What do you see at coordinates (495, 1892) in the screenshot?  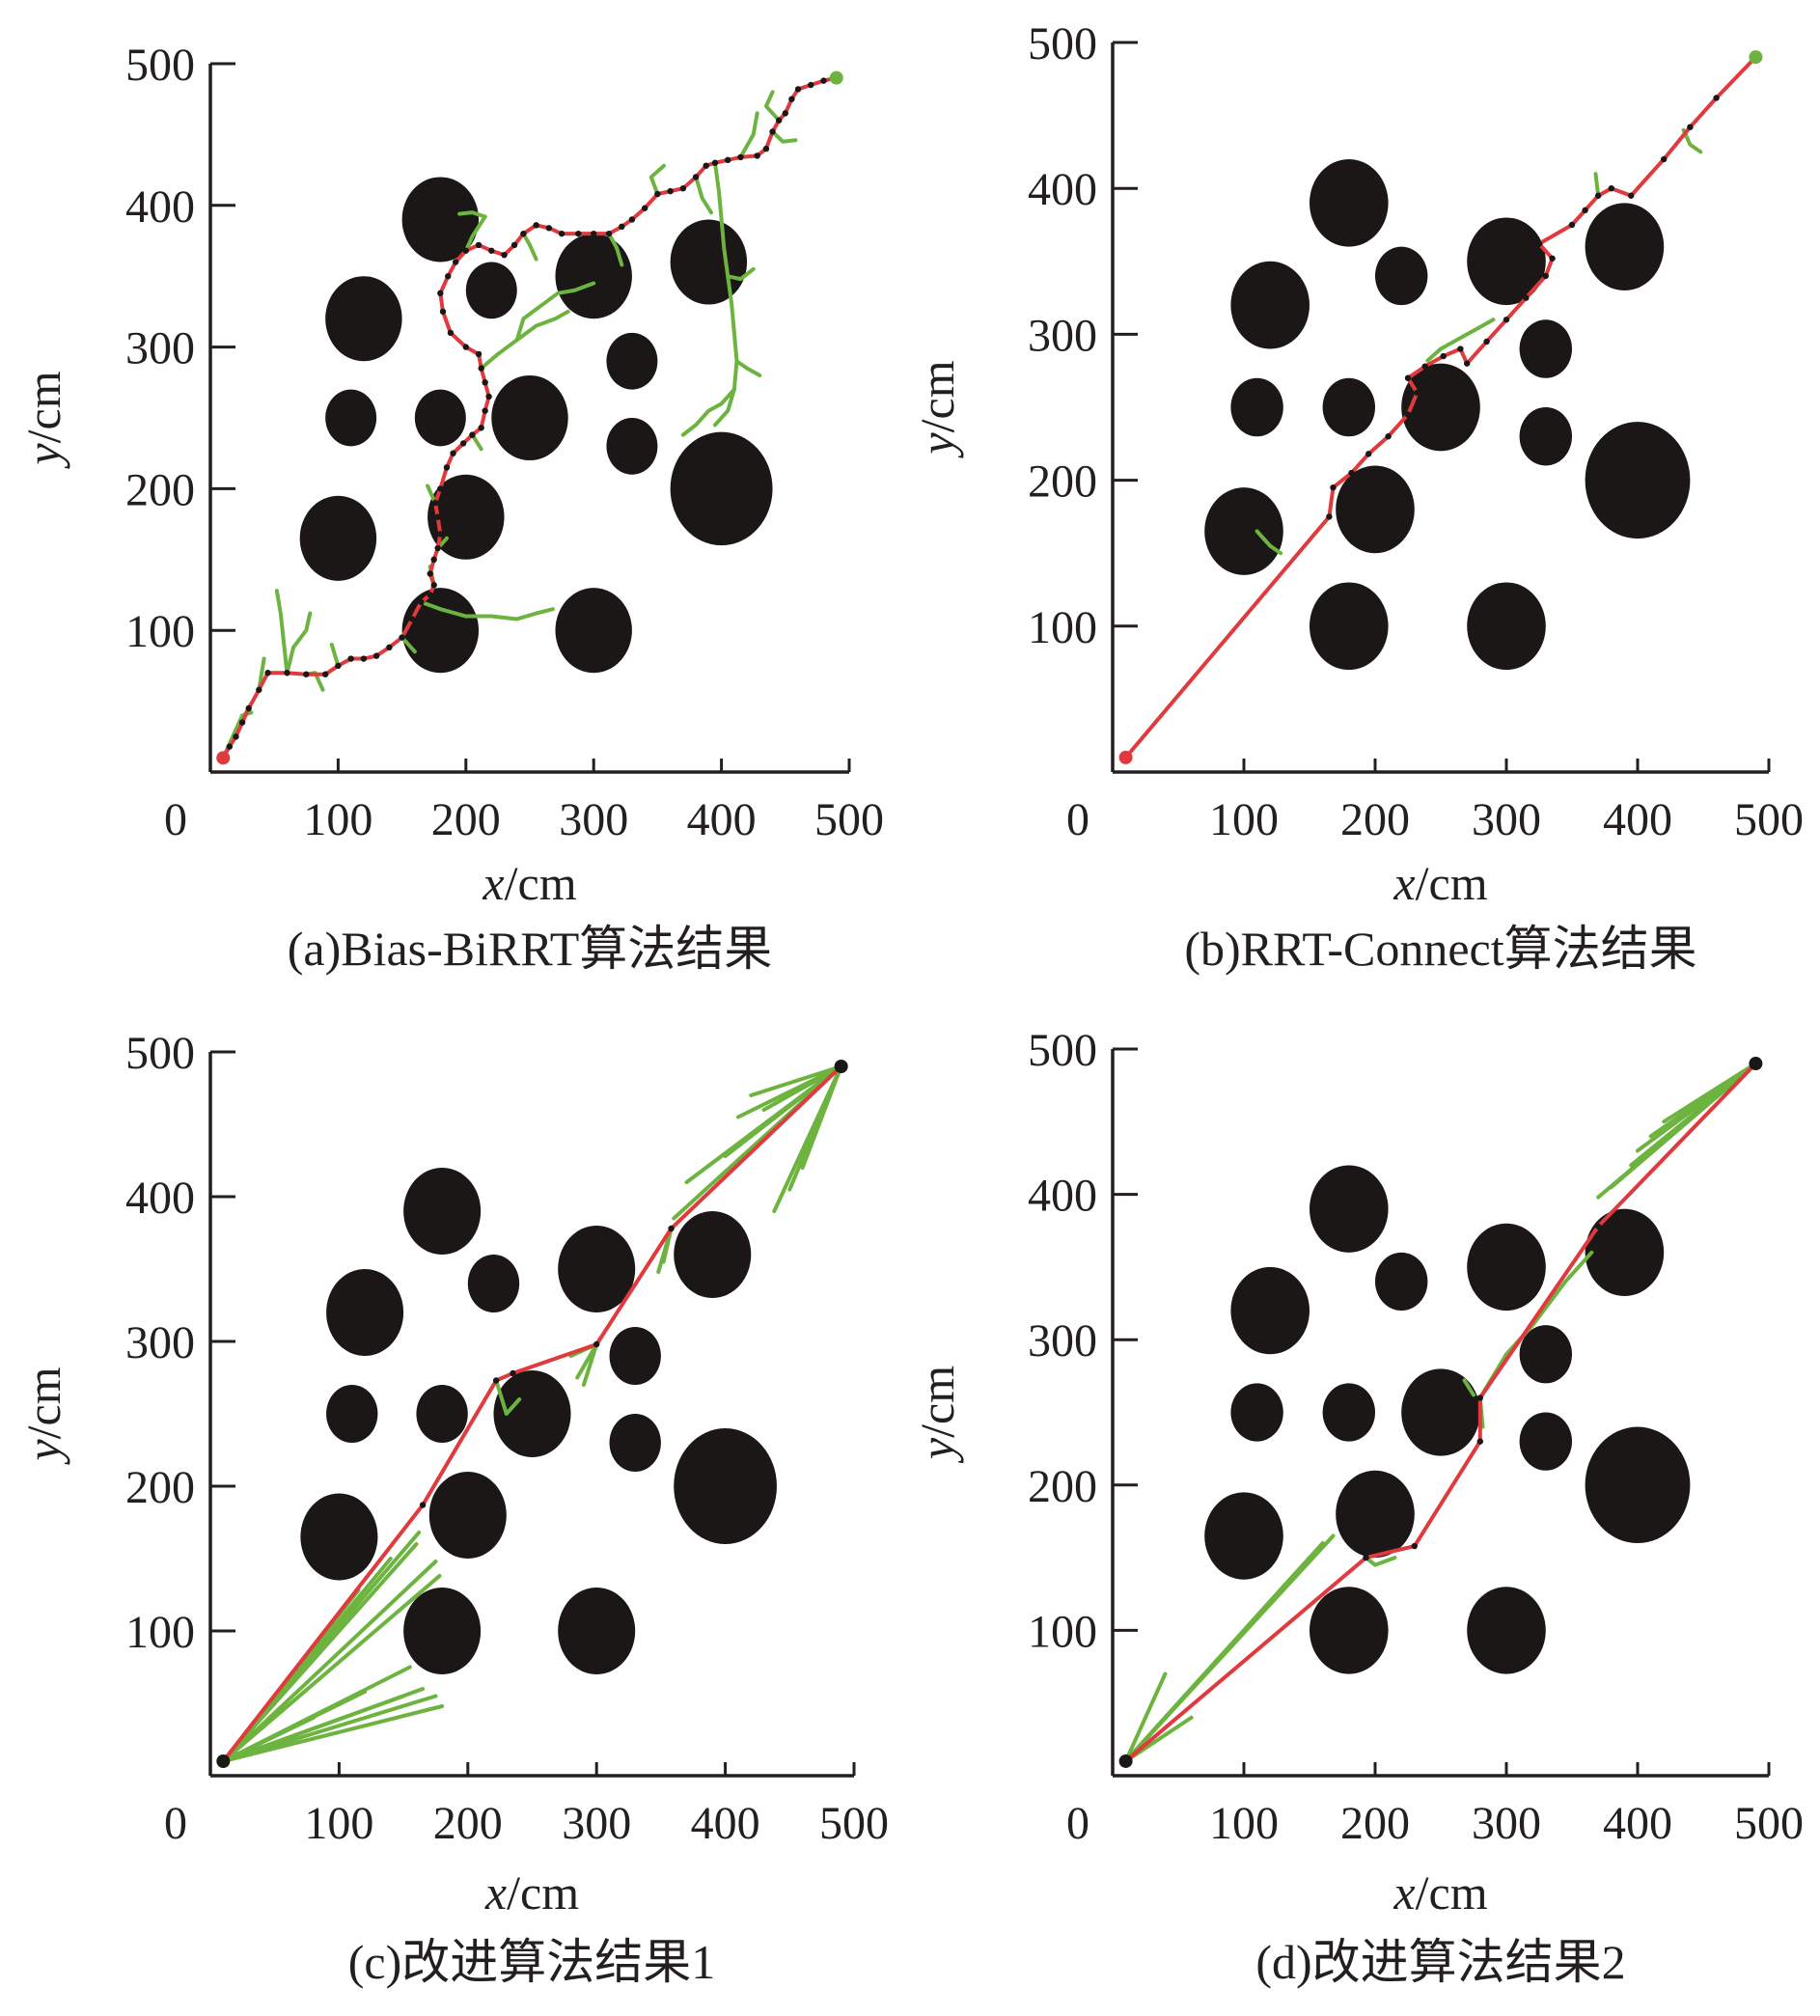 I see `x-axis-var: x` at bounding box center [495, 1892].